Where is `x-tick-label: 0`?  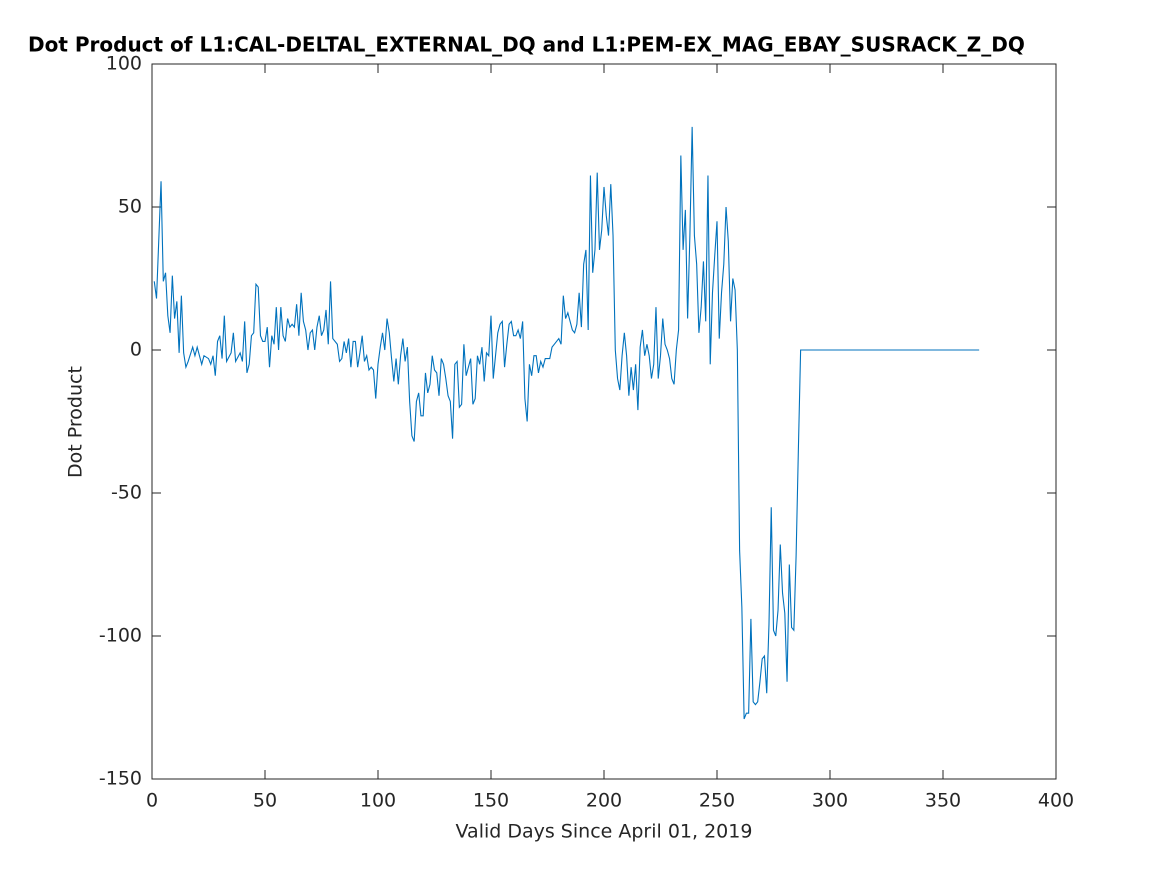
x-tick-label: 0 is located at coordinates (152, 801).